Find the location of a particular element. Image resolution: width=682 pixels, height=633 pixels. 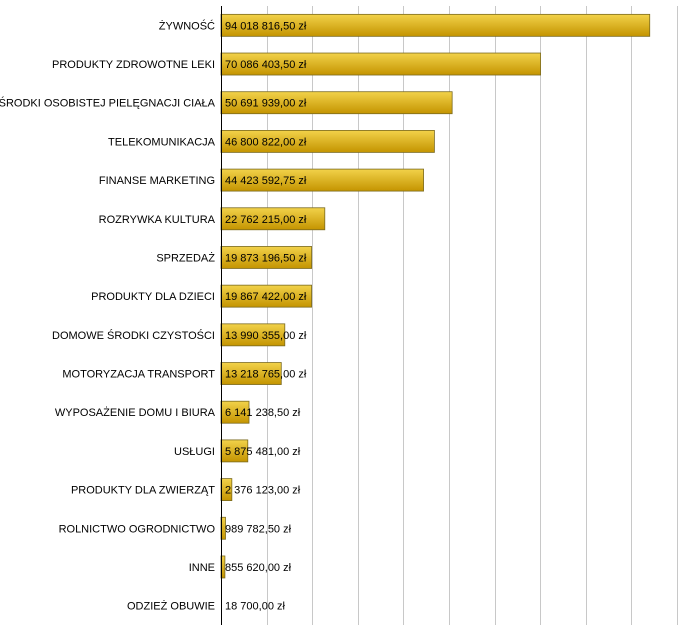

data-label: 855 620,00 zł is located at coordinates (258, 568).